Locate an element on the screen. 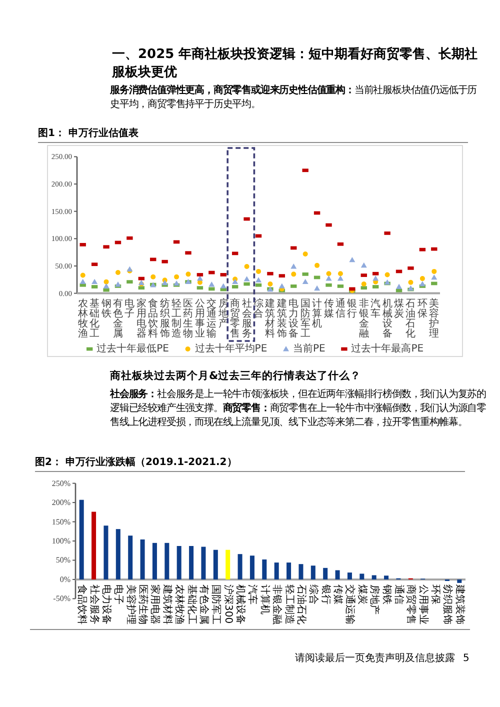  text: 服务消费估值弹性更高，商贸零售或迎来历史性估值重构： is located at coordinates (232, 90).